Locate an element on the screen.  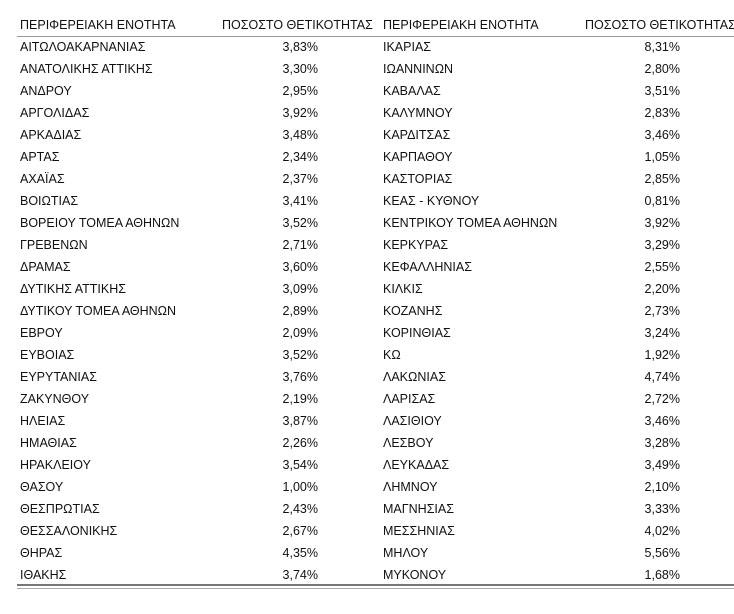
positivity-rate: 3,41% is located at coordinates (300, 201).